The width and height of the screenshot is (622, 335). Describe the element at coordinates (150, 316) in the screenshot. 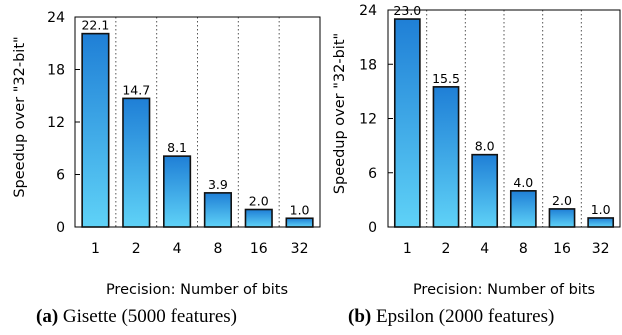

I see `caption-text: Gisette (5000 features)` at that location.